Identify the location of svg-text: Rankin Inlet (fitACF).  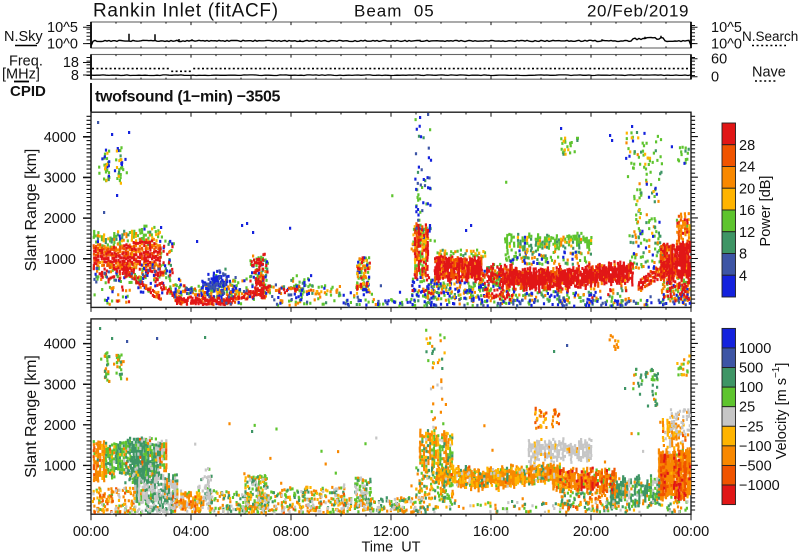
(186, 11).